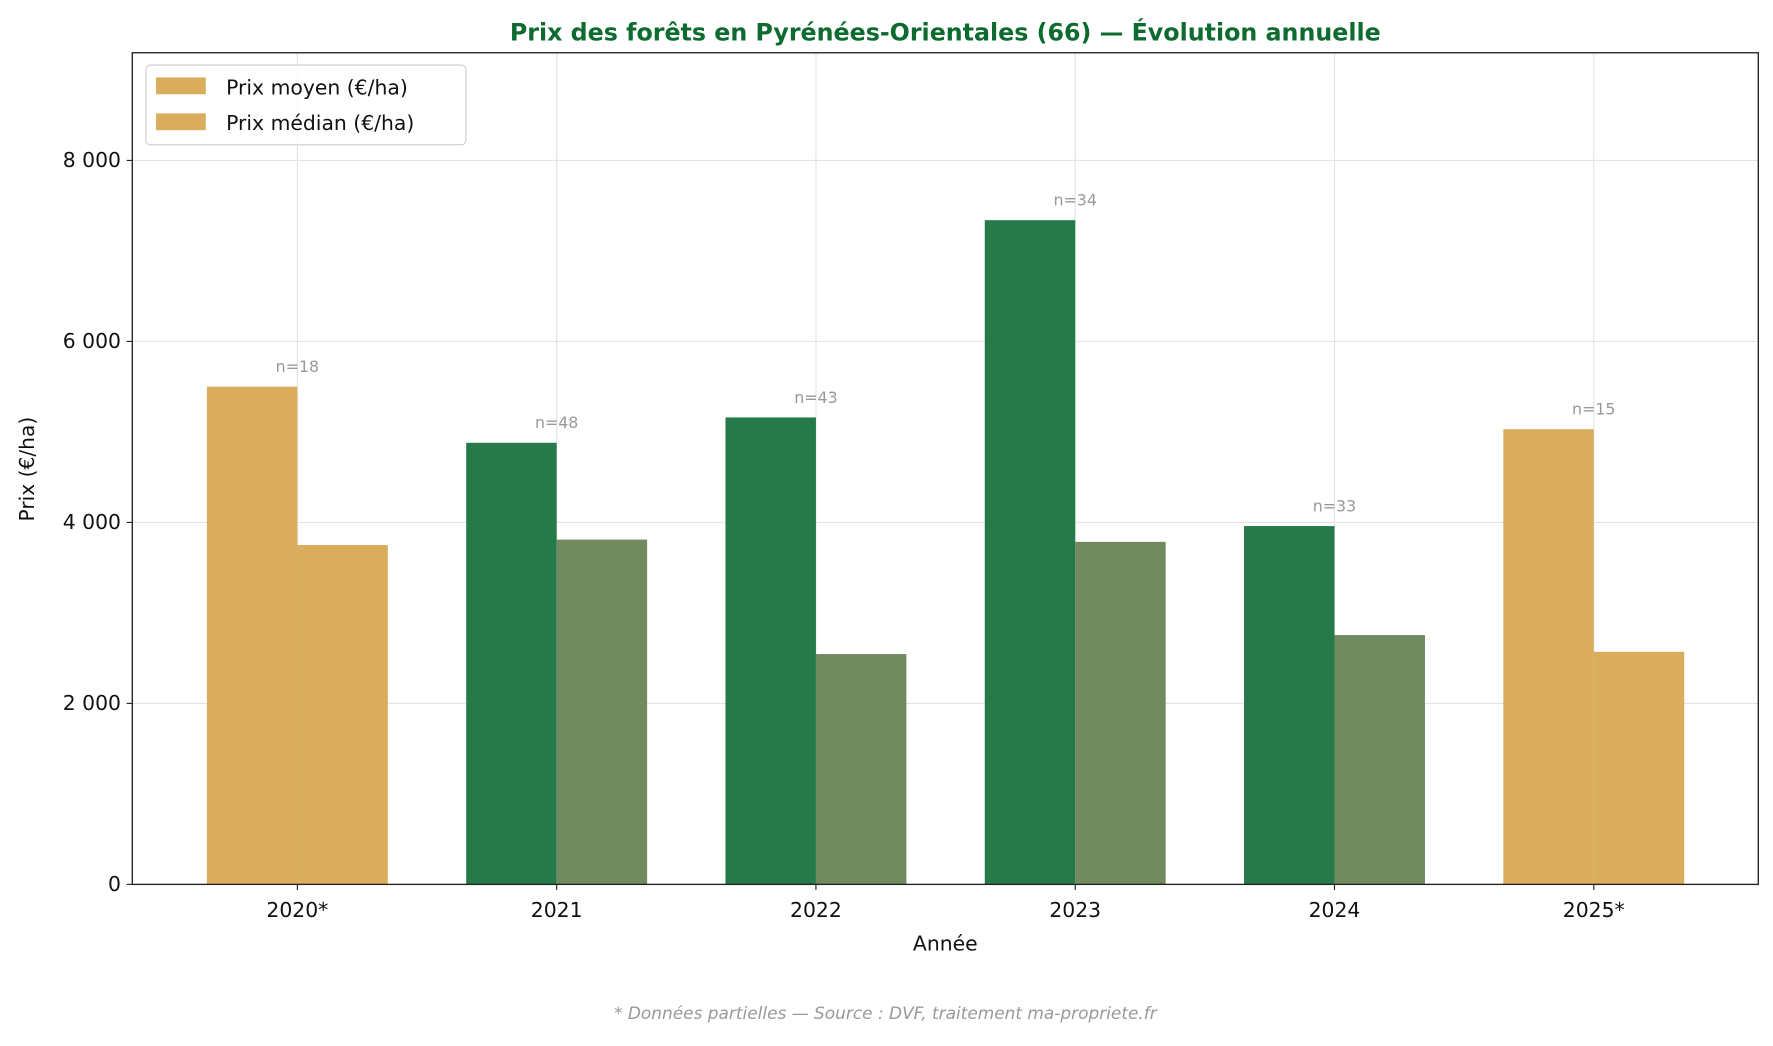  Describe the element at coordinates (1594, 910) in the screenshot. I see `x-tick-label: 2025*` at that location.